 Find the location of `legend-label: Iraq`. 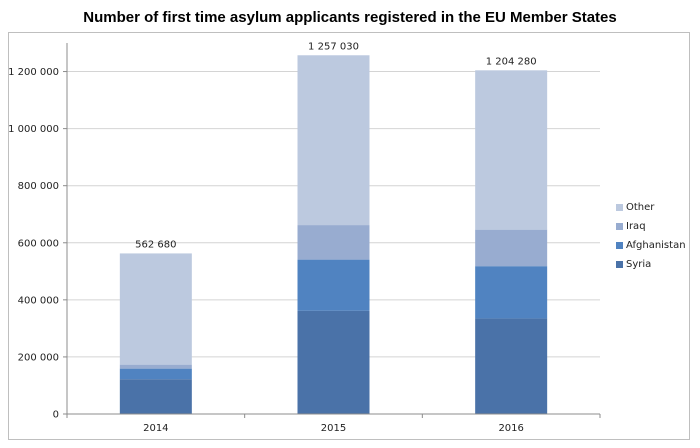

legend-label: Iraq is located at coordinates (636, 226).